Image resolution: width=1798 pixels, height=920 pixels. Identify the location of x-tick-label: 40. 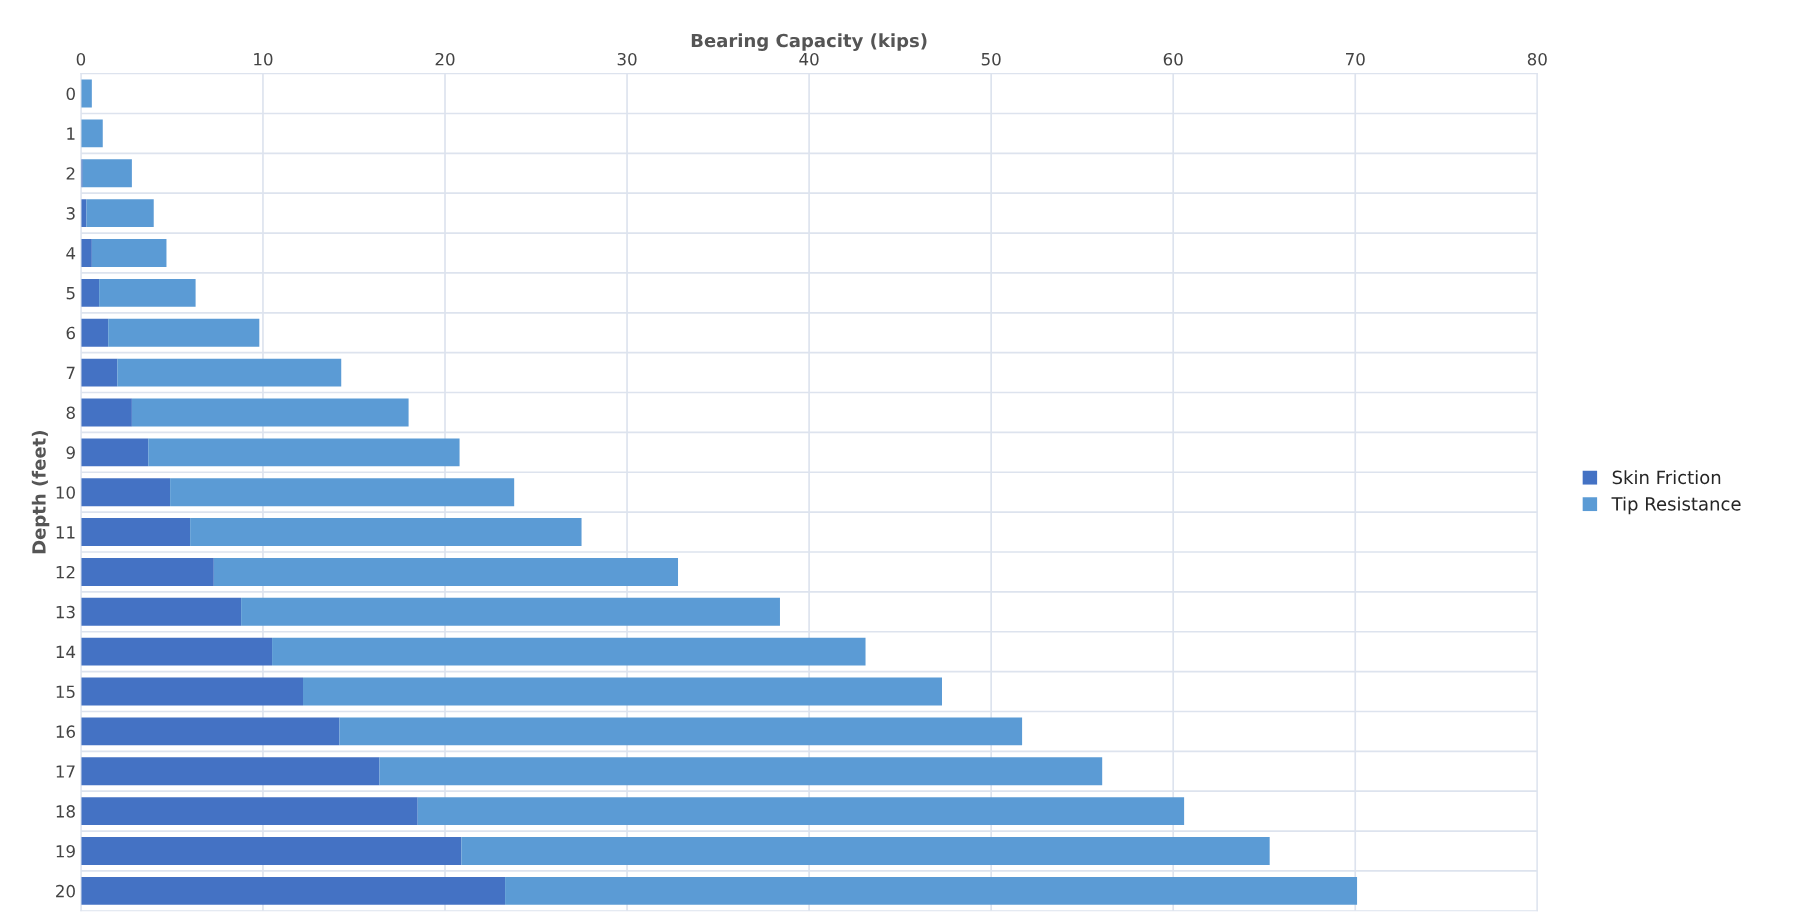
(809, 59).